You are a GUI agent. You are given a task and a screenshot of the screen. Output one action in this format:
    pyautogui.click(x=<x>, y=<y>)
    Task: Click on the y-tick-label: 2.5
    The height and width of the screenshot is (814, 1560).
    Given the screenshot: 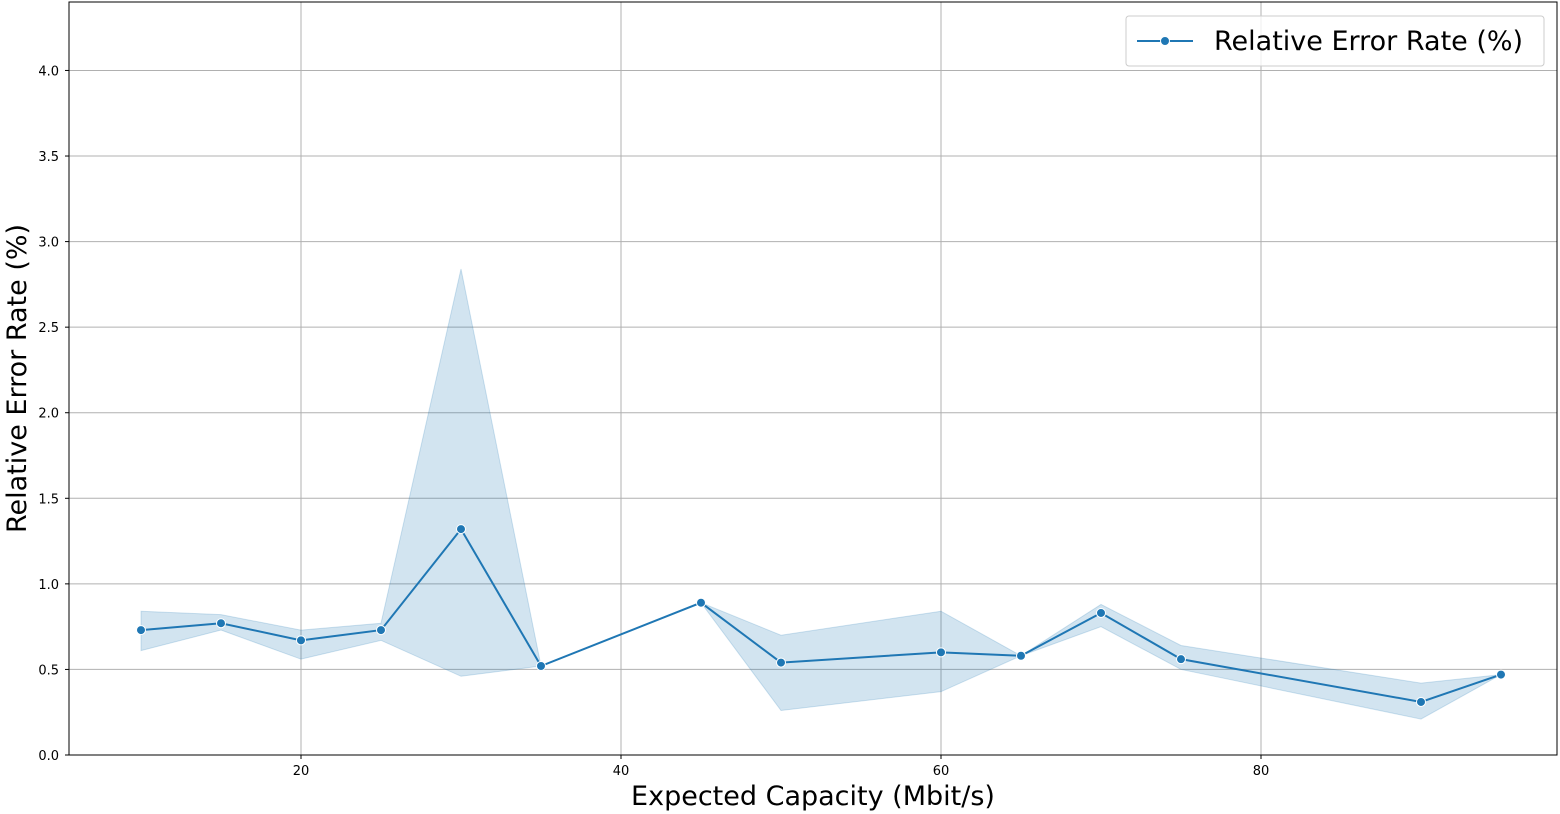 What is the action you would take?
    pyautogui.click(x=48, y=328)
    